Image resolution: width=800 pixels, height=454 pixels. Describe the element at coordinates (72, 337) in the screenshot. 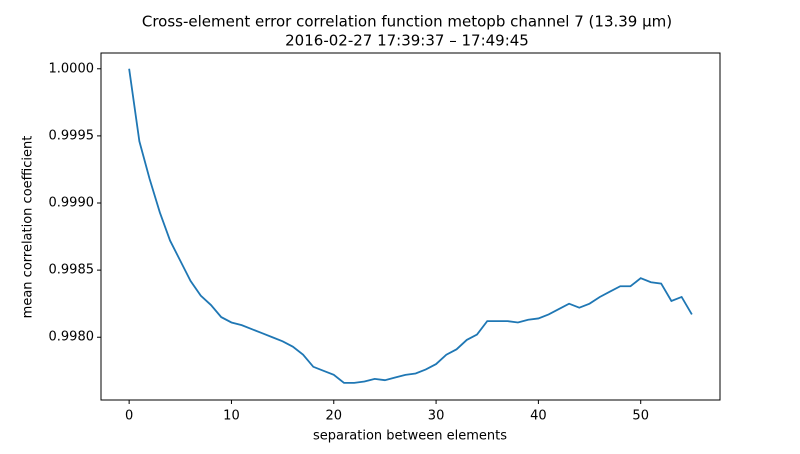

I see `y-tick-label: 0.9980` at that location.